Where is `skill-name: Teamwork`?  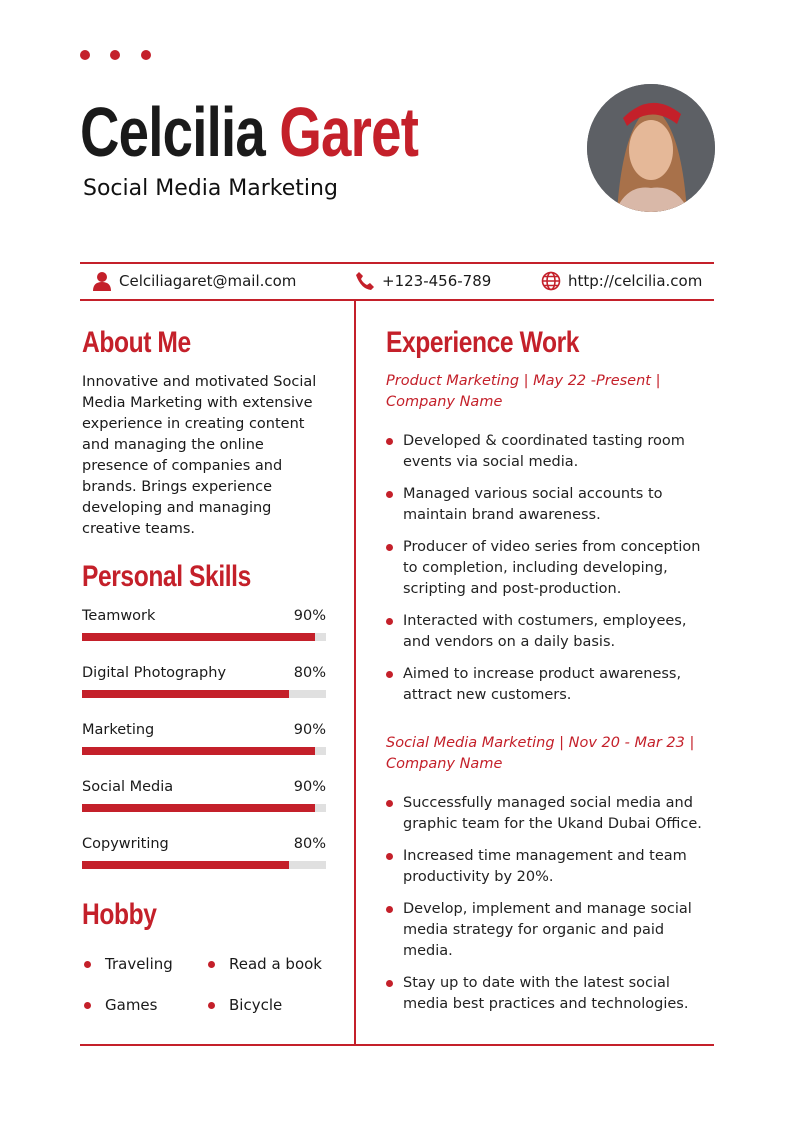
skill-name: Teamwork is located at coordinates (119, 616).